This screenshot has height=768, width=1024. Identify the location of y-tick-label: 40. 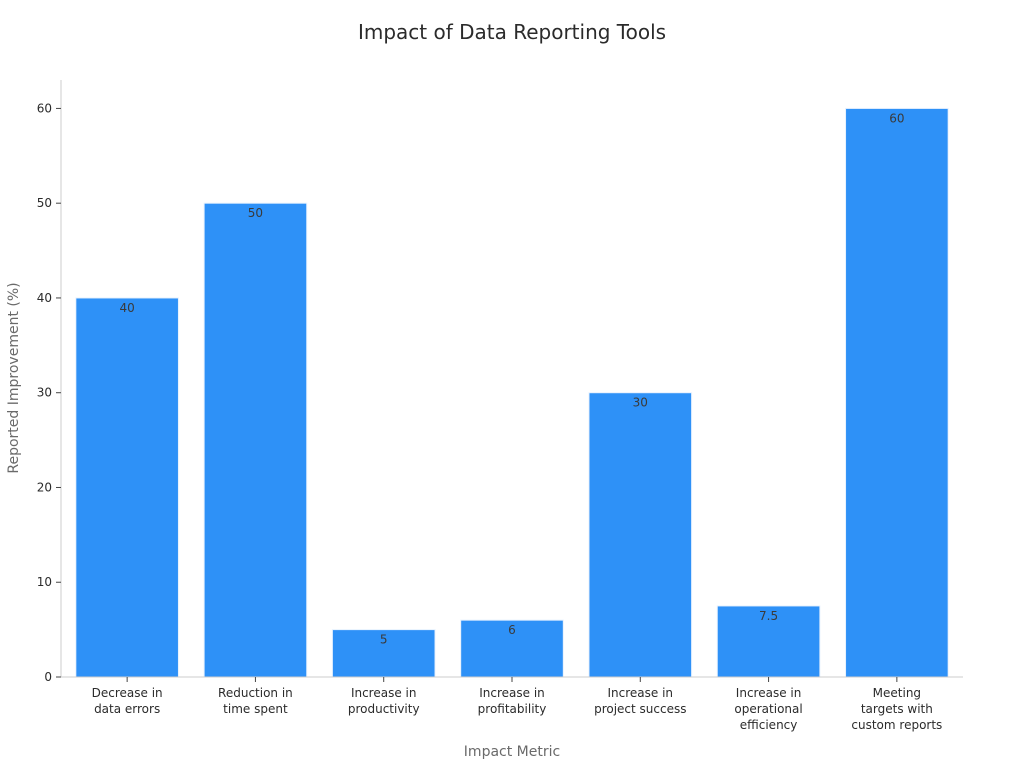
(44, 298).